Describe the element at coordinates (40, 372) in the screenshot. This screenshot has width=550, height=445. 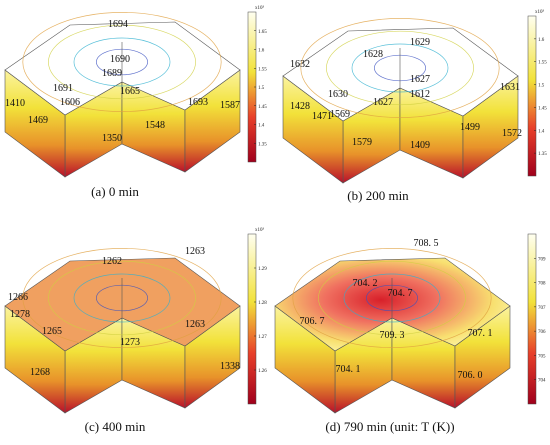
I see `contour-label: 1268` at that location.